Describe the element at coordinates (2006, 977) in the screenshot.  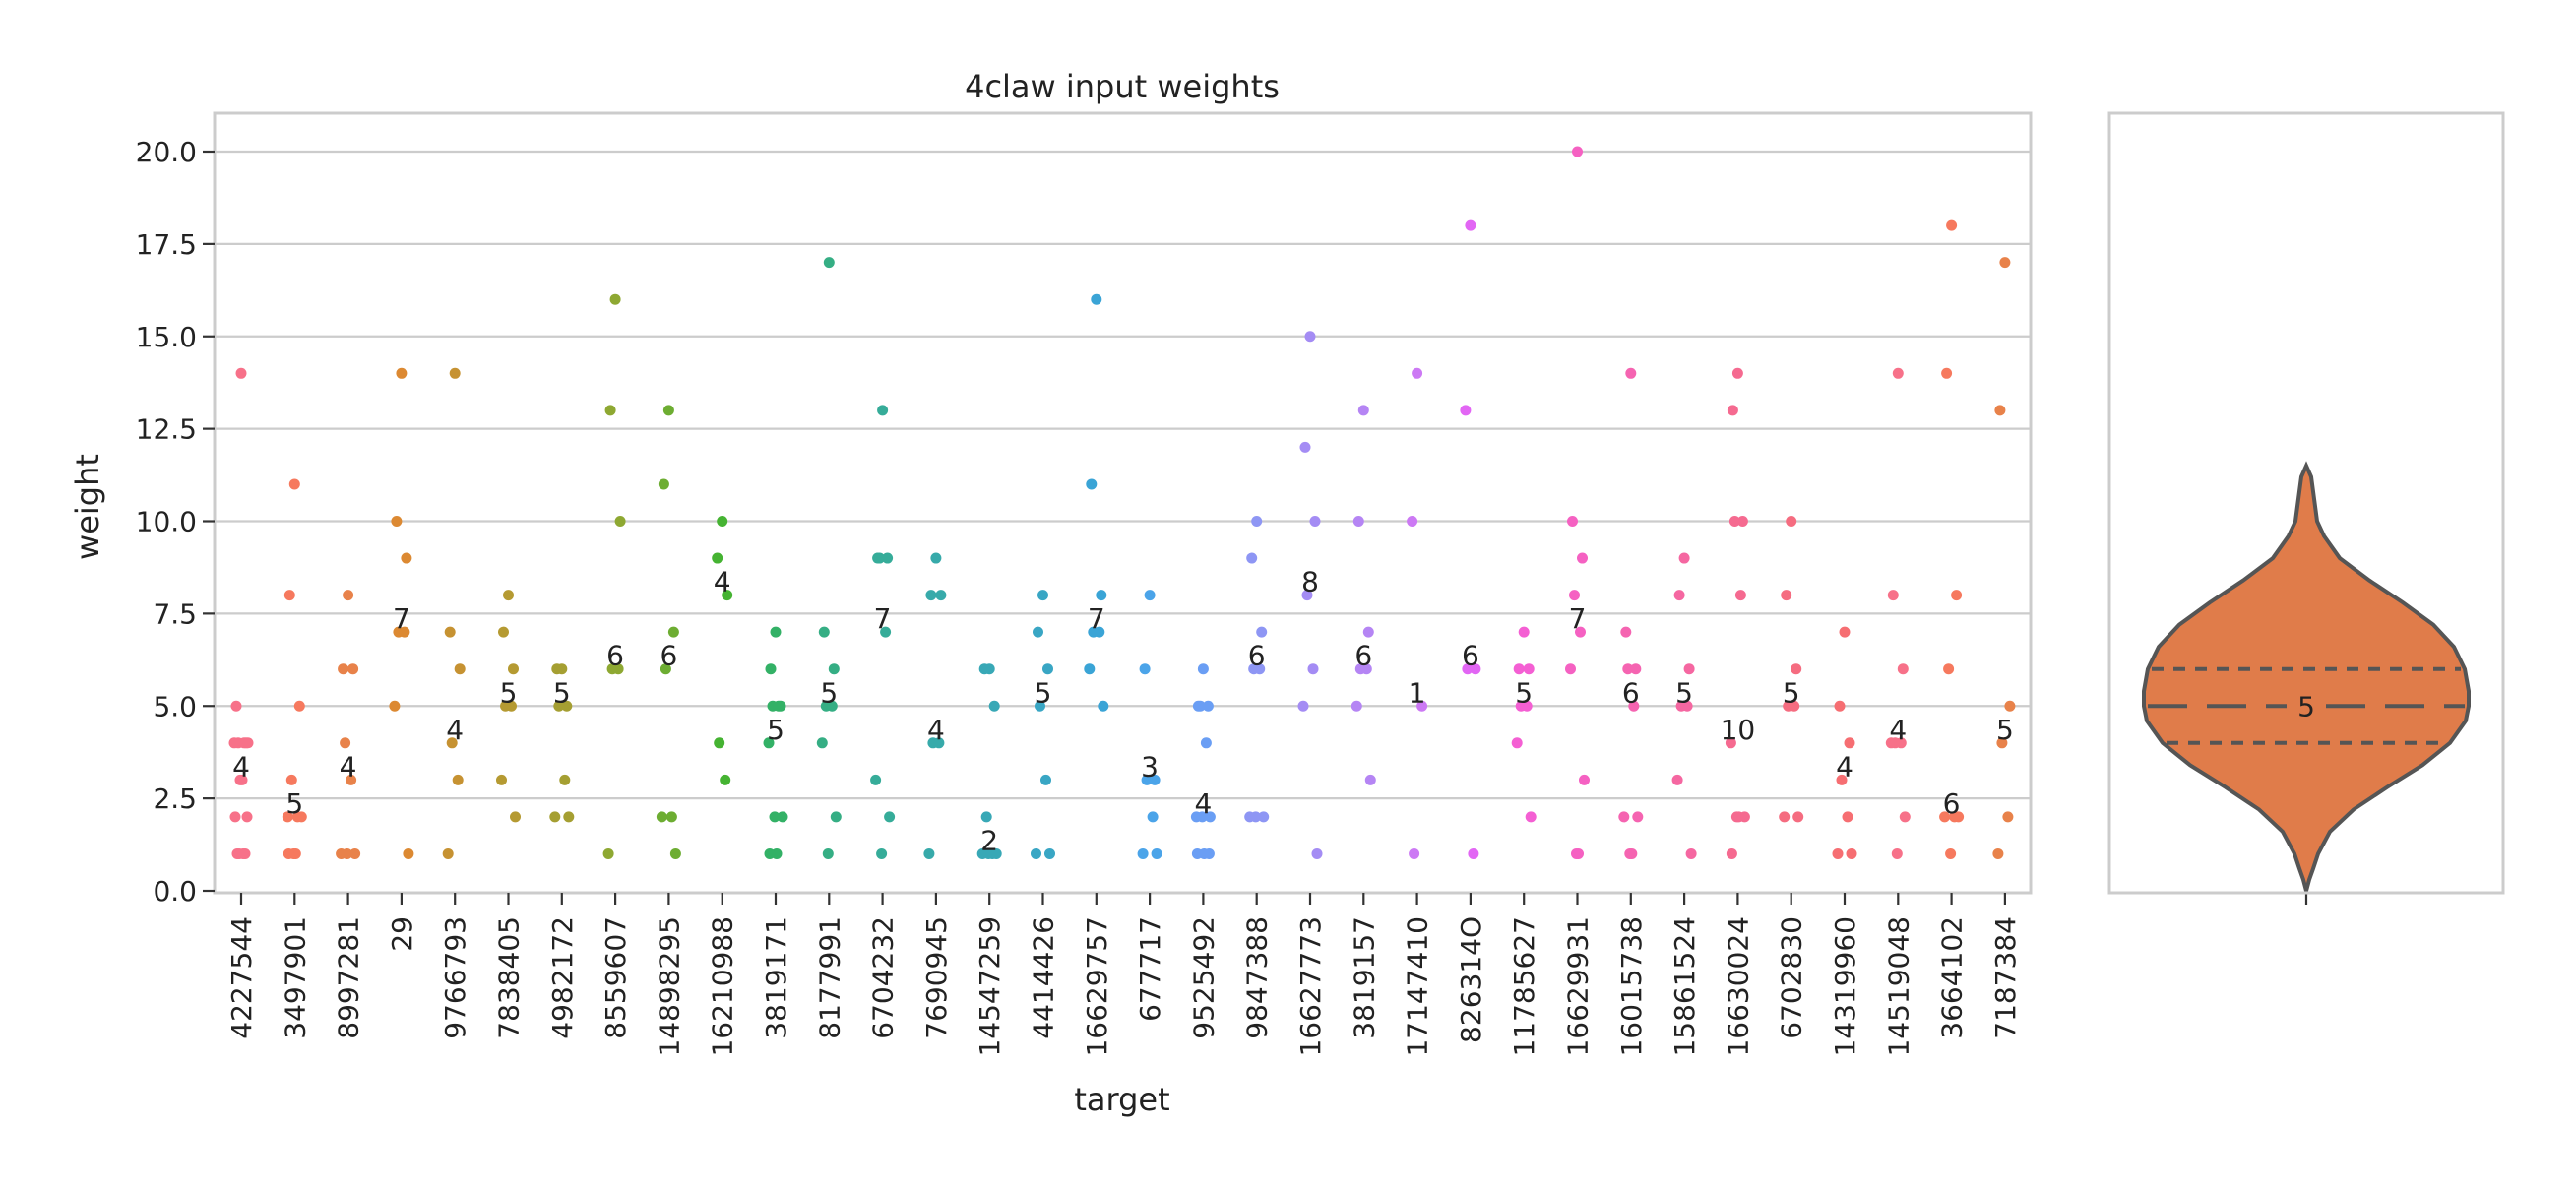
I see `x-tick-label: 7187384` at that location.